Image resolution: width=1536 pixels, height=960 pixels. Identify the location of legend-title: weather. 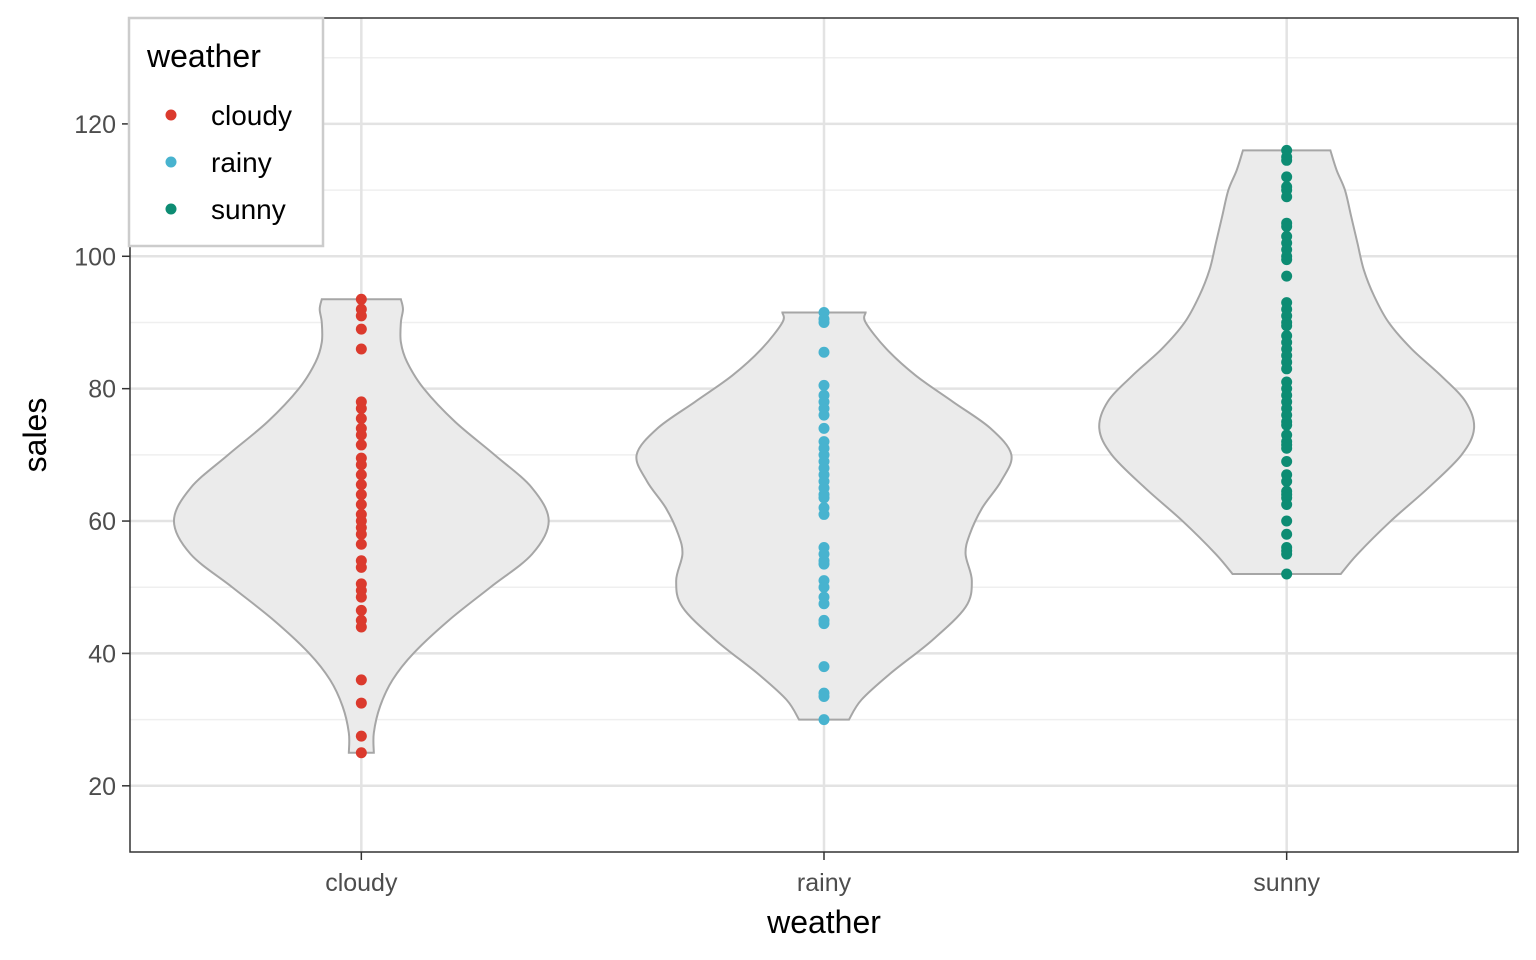
(203, 56).